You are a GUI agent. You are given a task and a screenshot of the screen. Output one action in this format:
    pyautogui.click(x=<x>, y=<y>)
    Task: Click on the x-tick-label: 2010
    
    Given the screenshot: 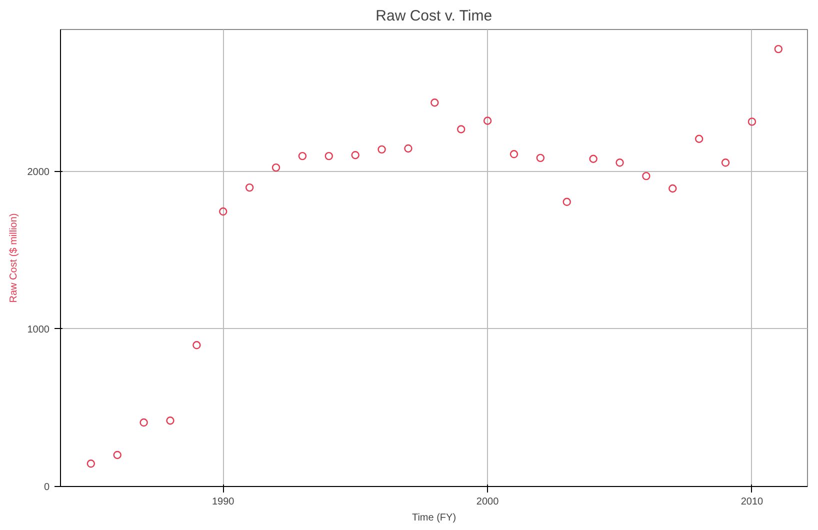 What is the action you would take?
    pyautogui.click(x=752, y=502)
    